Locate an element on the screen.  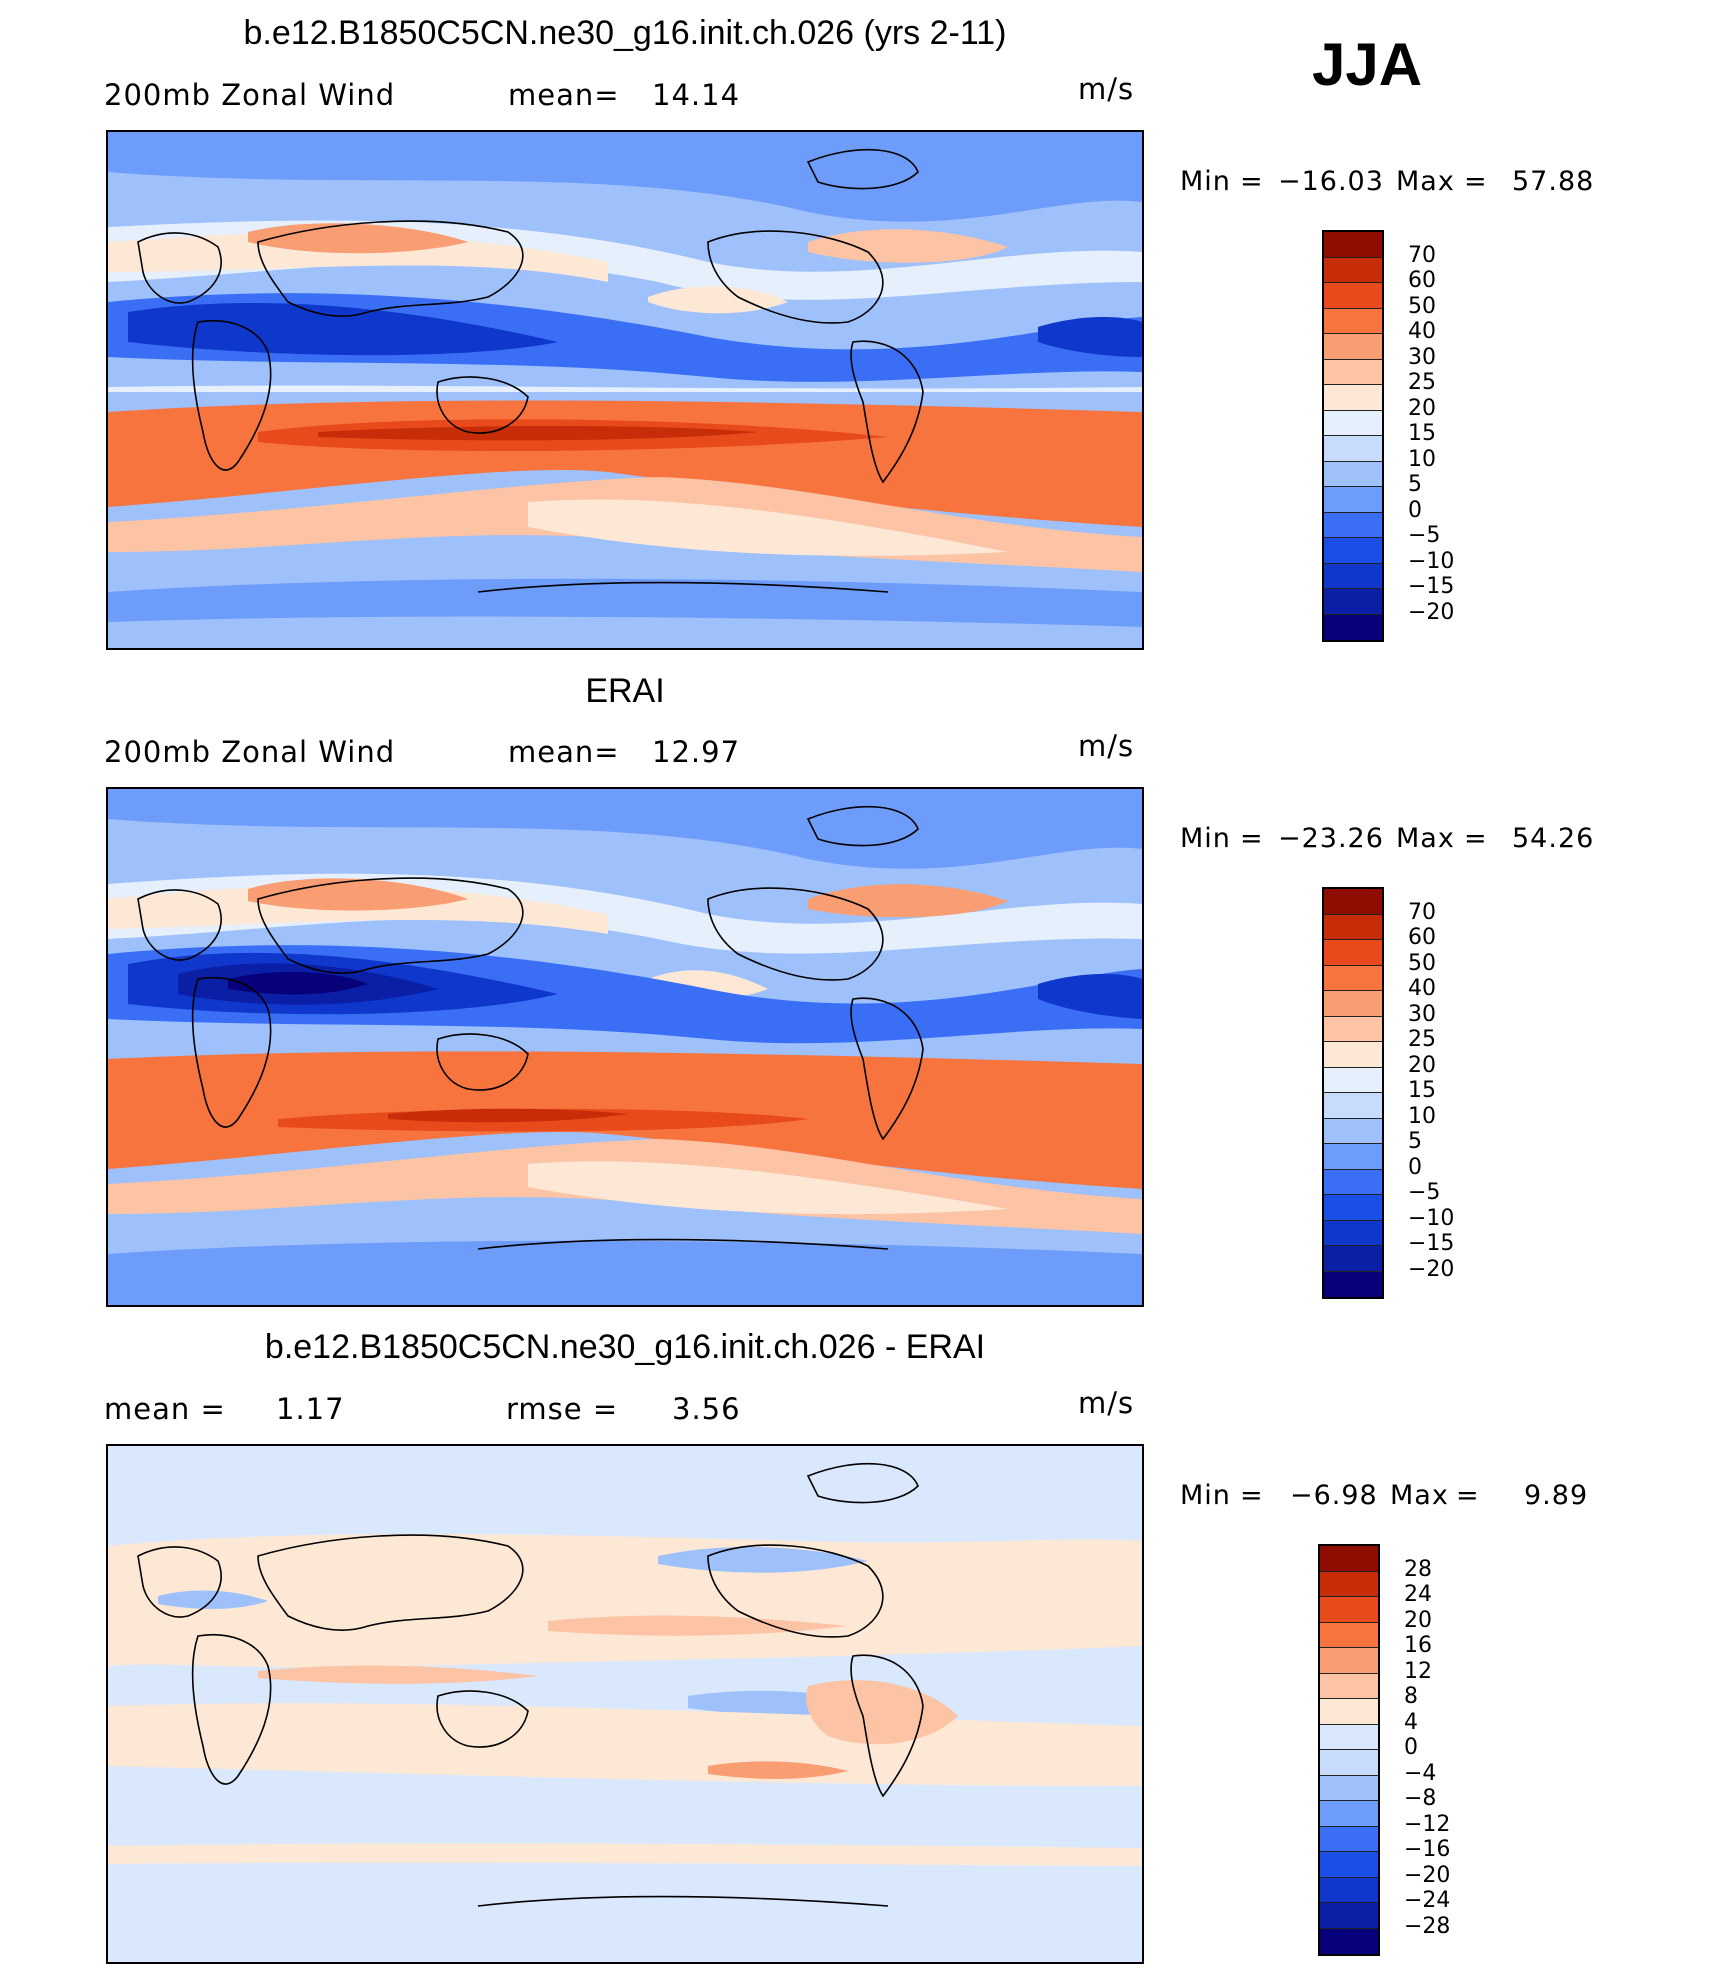
panel3-max-label: Max is located at coordinates (1419, 1495).